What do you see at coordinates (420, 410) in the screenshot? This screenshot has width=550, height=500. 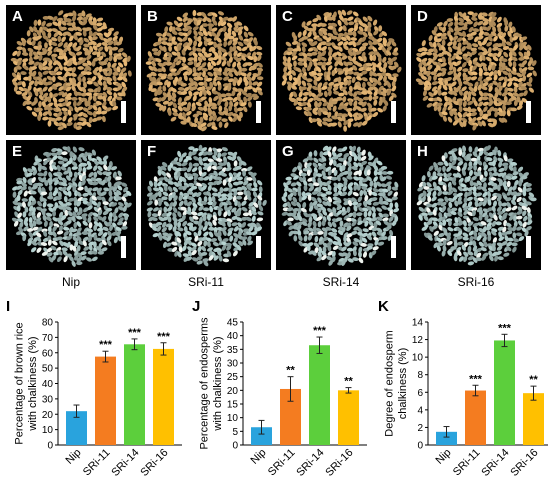 I see `y-tick-label: 4` at bounding box center [420, 410].